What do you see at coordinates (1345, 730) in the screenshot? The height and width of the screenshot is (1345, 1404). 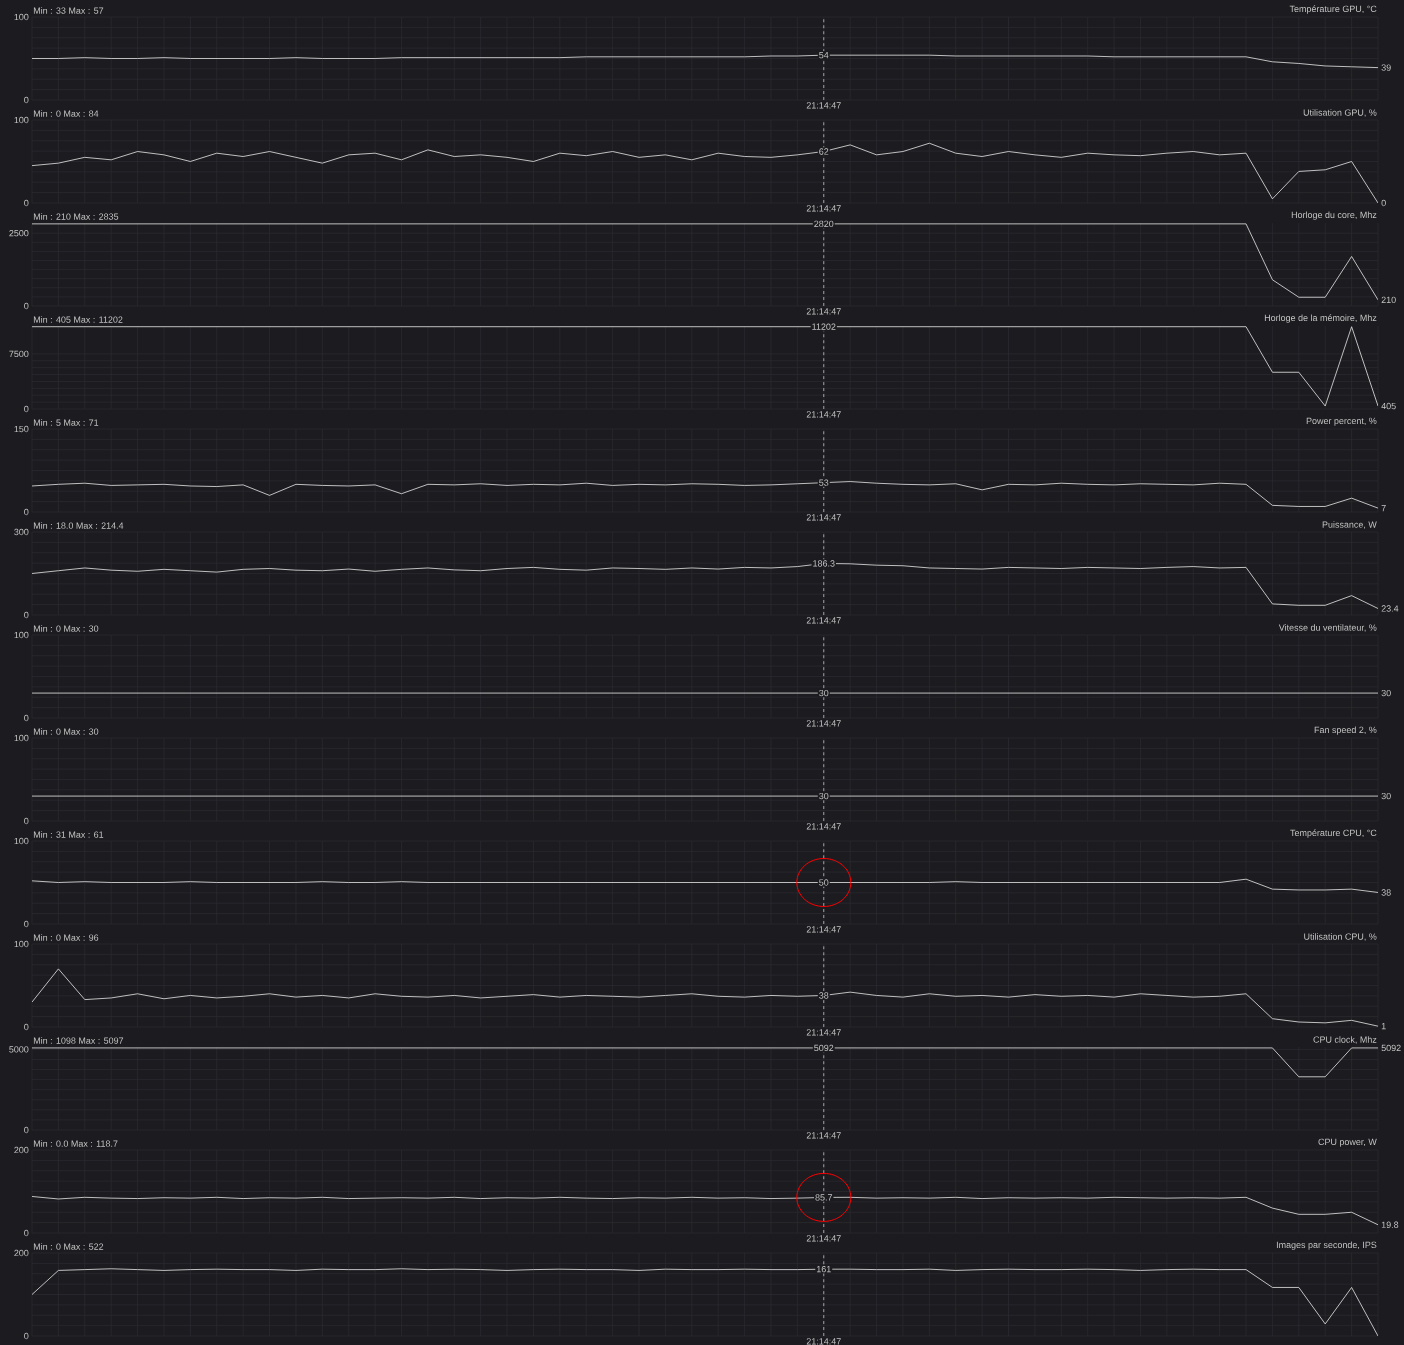 I see `chart-title: Fan speed 2, %` at bounding box center [1345, 730].